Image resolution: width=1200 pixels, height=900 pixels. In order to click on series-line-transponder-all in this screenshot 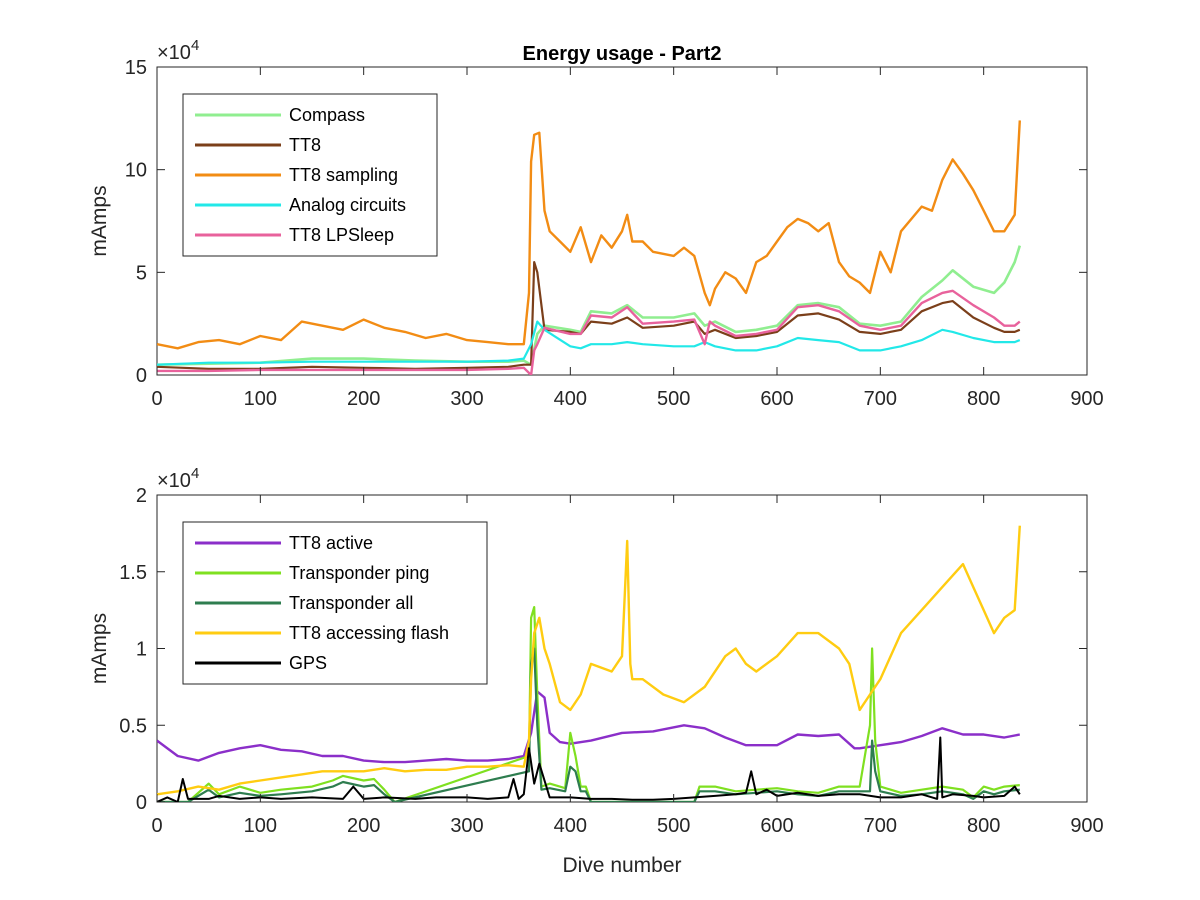, I will do `click(588, 724)`.